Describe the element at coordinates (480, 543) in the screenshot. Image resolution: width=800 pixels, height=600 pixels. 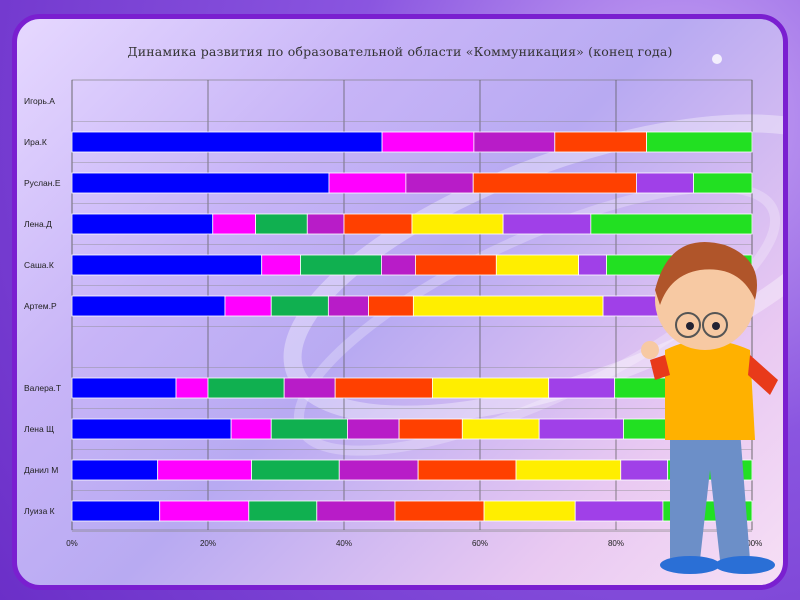
I see `x-tick-label: 60%` at that location.